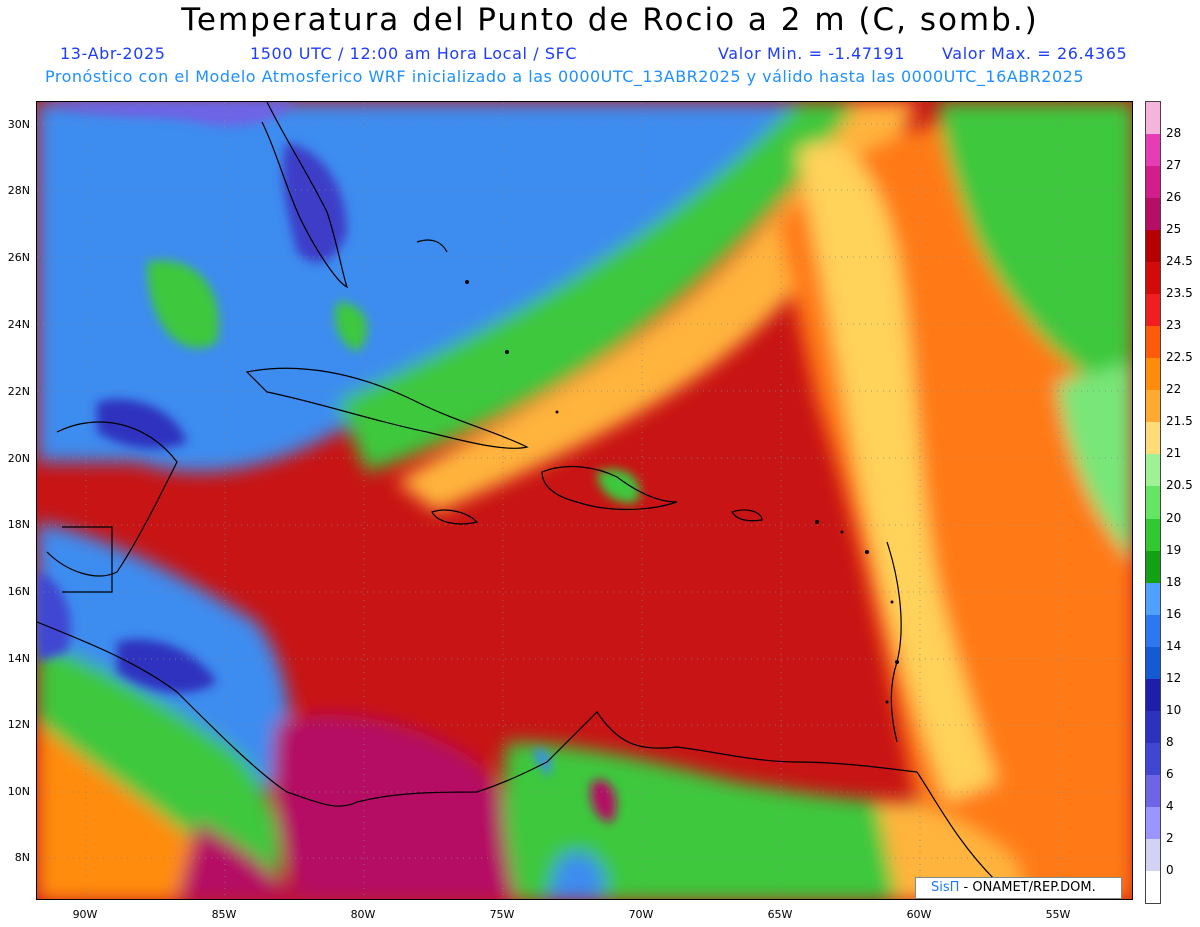 The height and width of the screenshot is (927, 1200). I want to click on lat-label-12n: 12N, so click(18, 724).